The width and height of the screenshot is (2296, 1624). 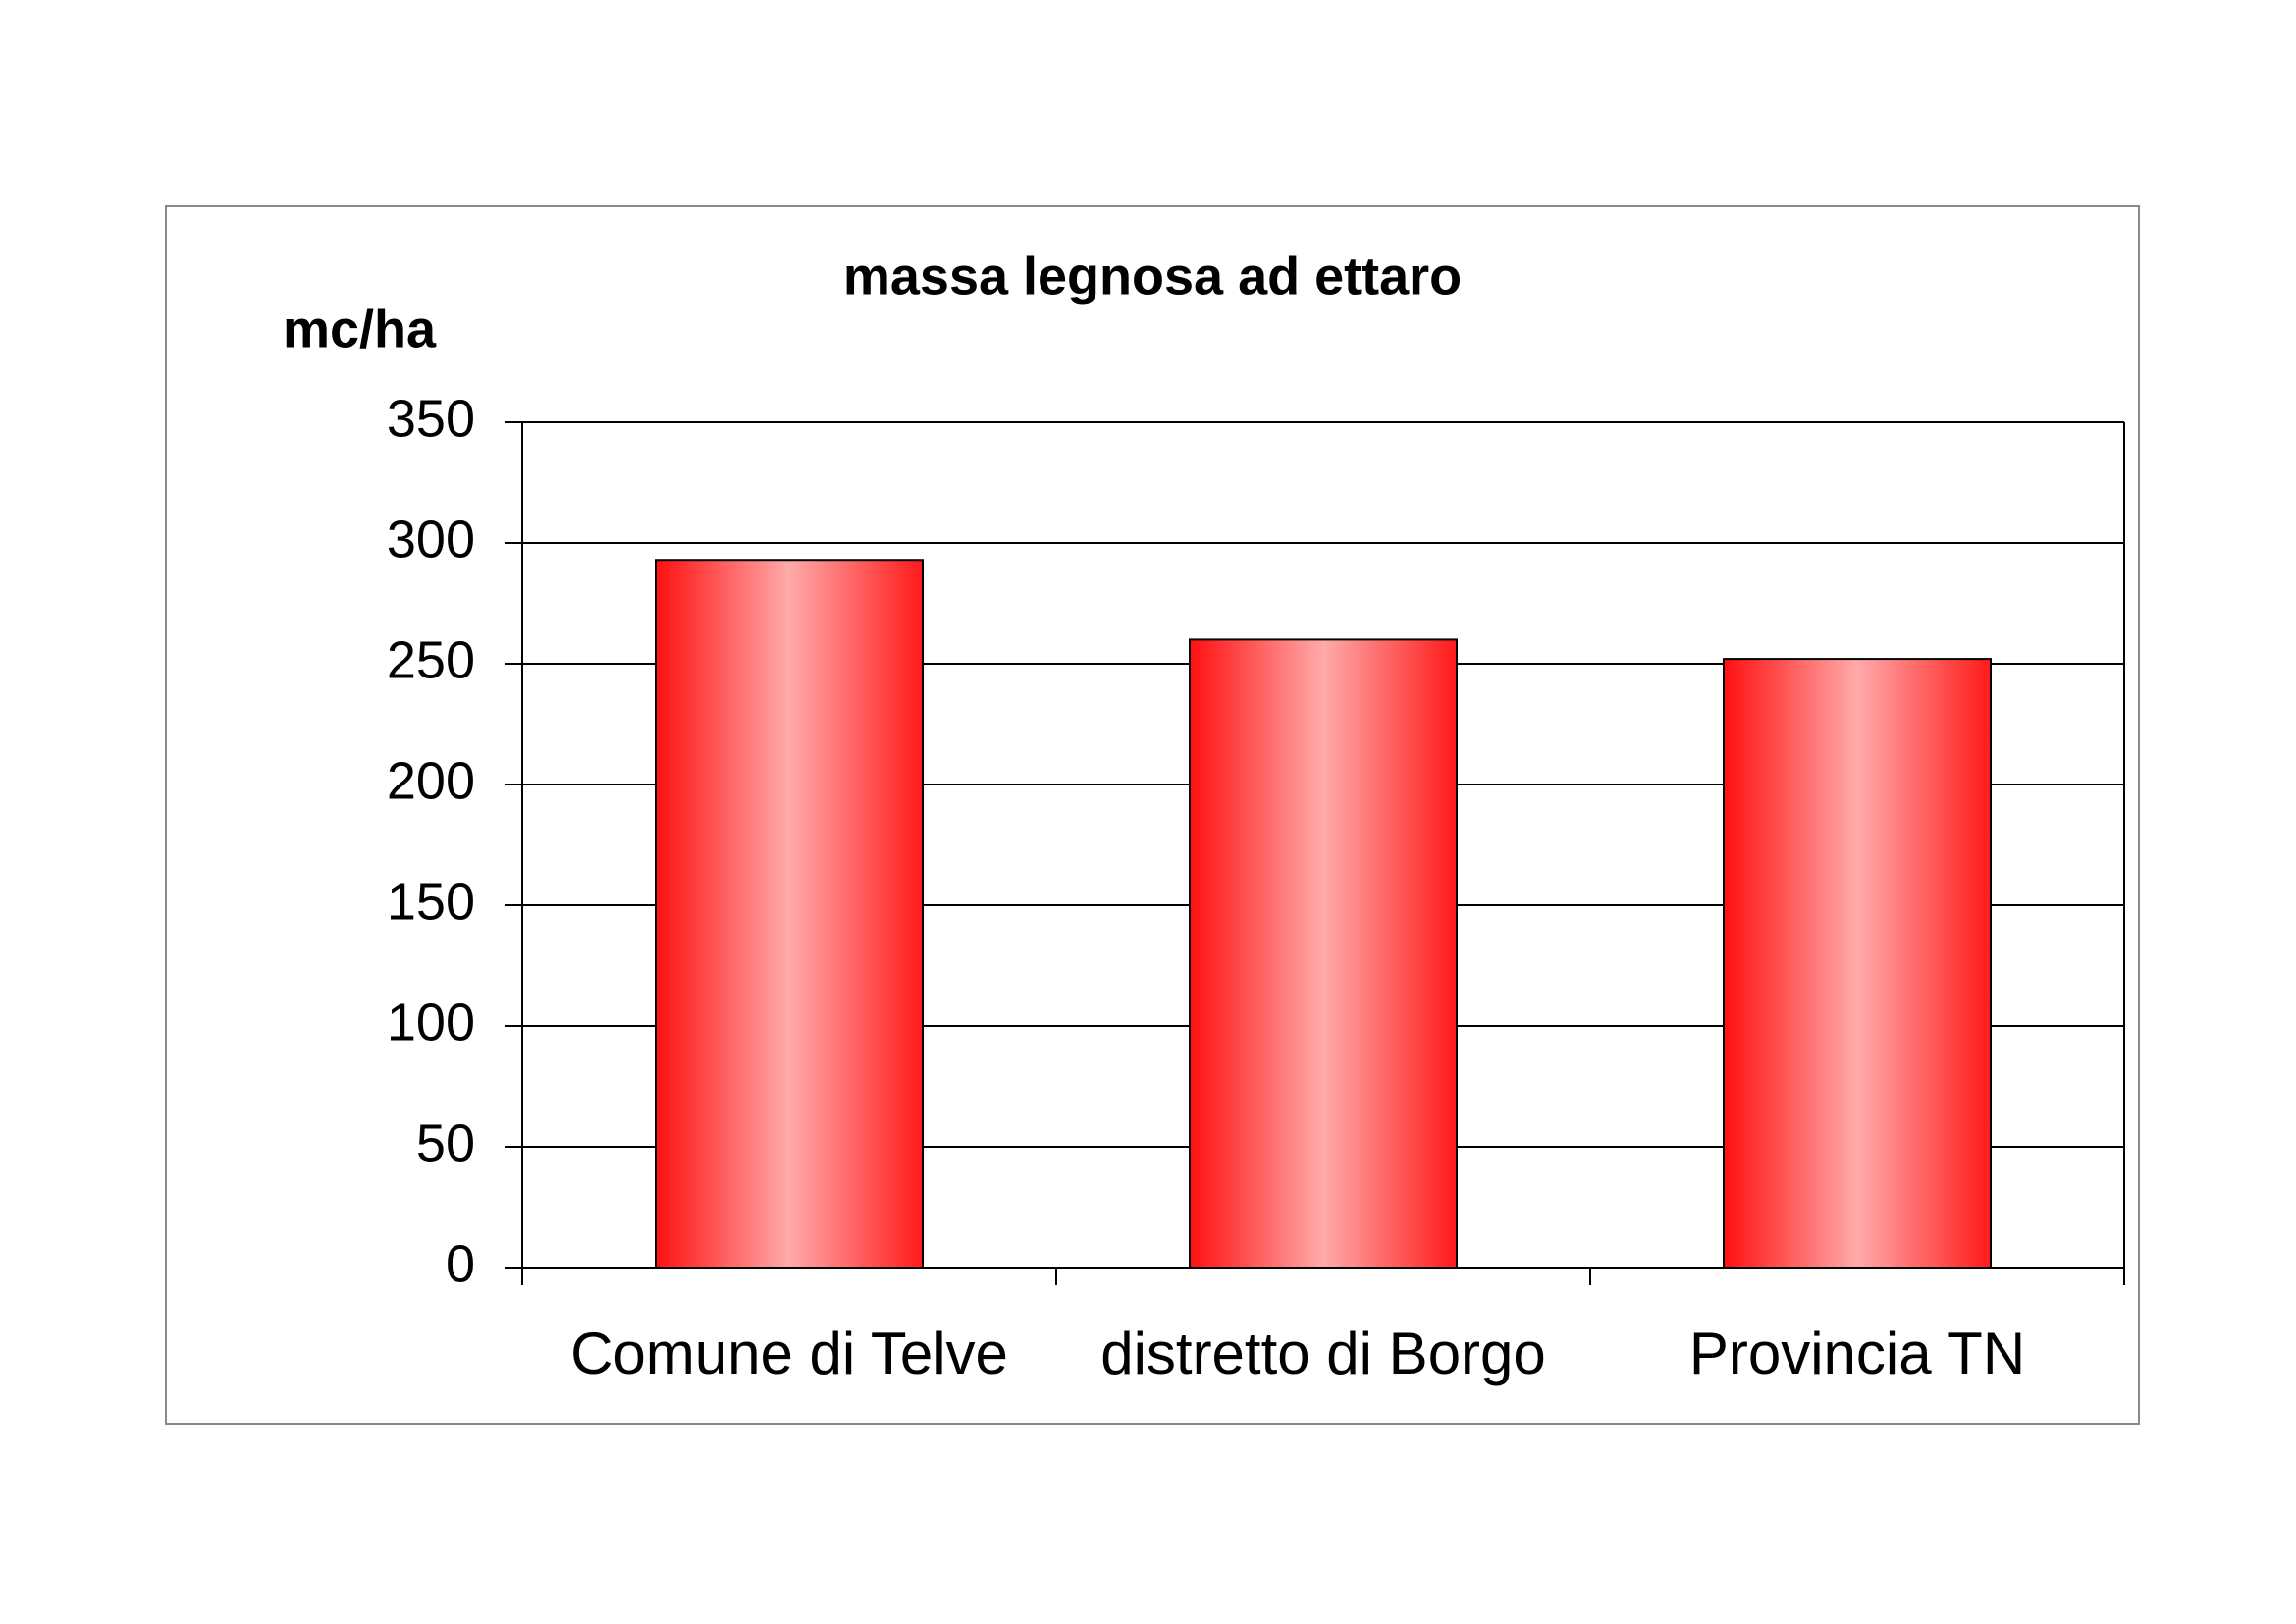 I want to click on y-tick-label: 150, so click(x=431, y=901).